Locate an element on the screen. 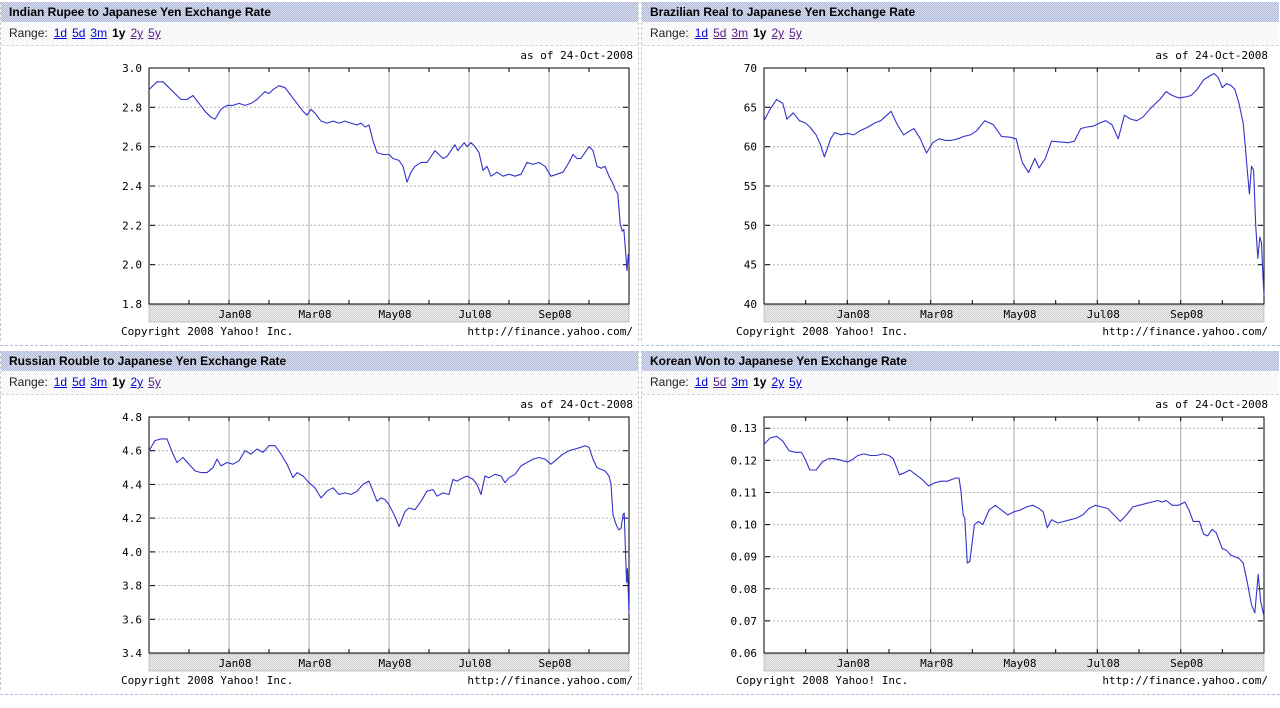 The image size is (1280, 708). y-axis-tick-label: 4.8 is located at coordinates (132, 417).